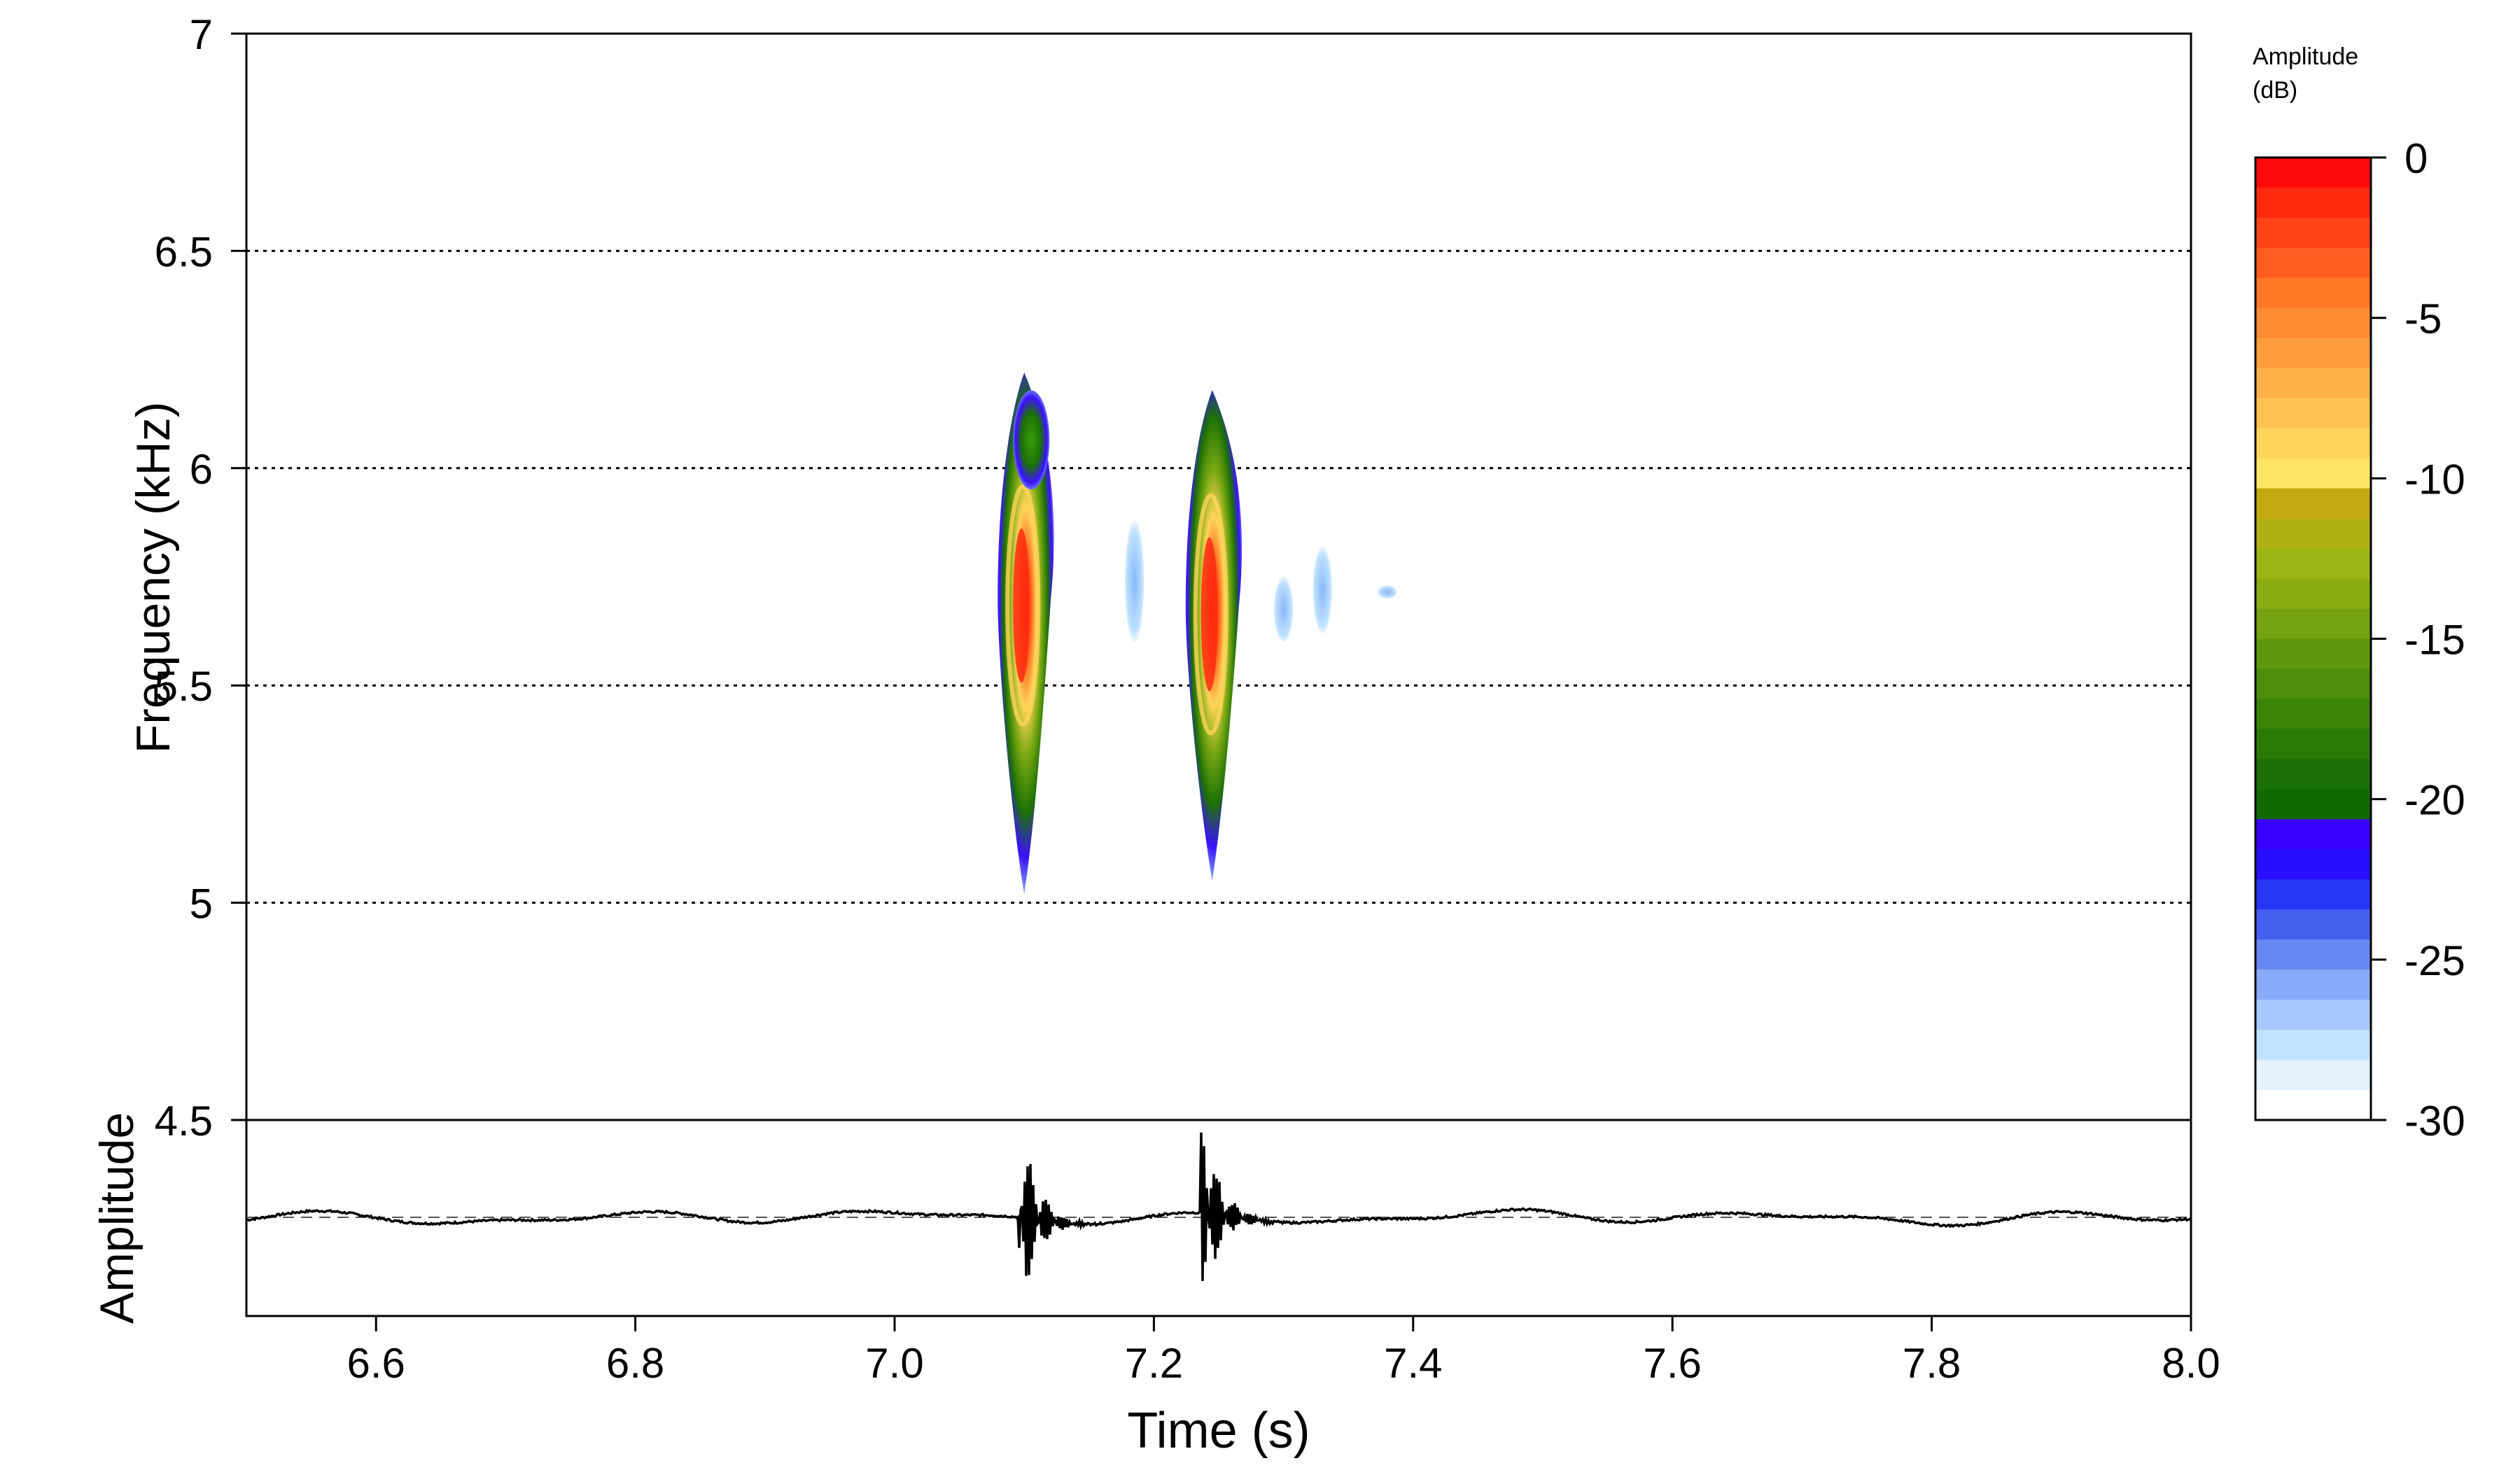 The image size is (2520, 1470). Describe the element at coordinates (2305, 56) in the screenshot. I see `colorbar-title-line1: Amplitude` at that location.